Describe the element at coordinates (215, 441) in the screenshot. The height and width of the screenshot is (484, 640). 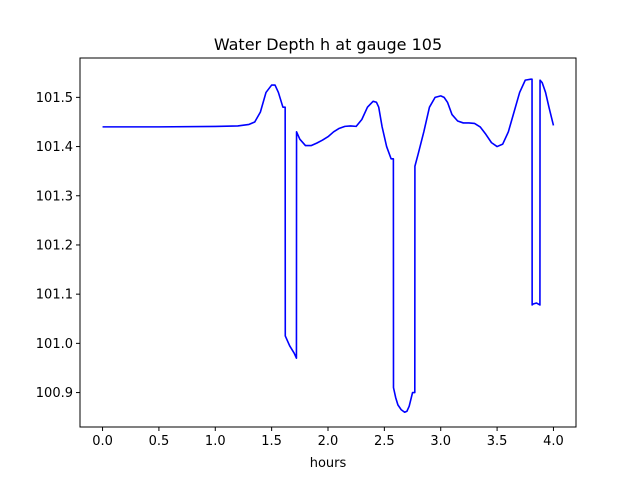
I see `x-tick-label: 1.0` at that location.